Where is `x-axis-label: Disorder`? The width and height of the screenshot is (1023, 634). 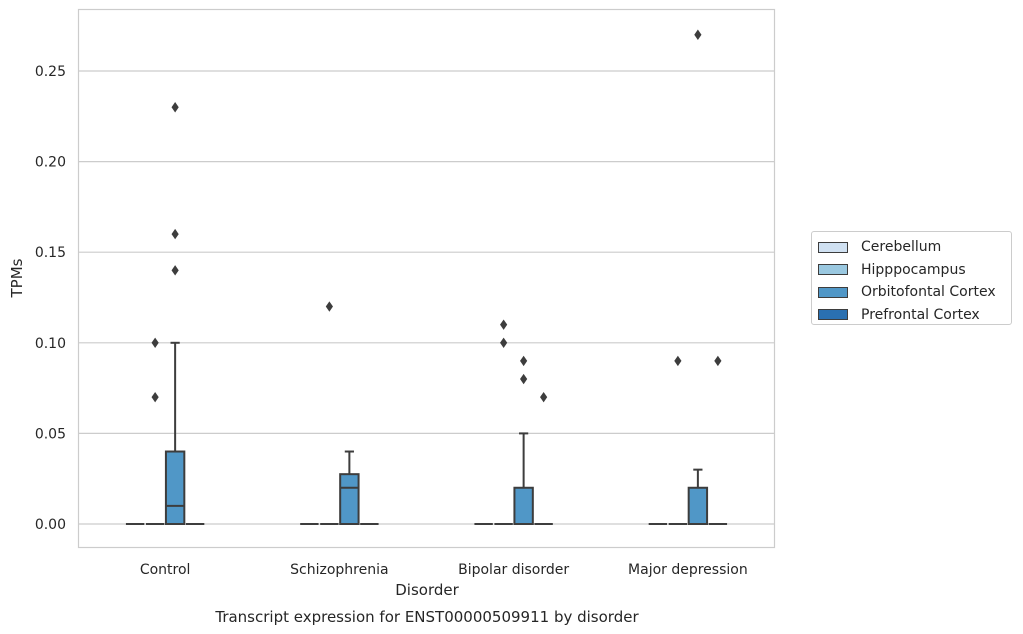
x-axis-label: Disorder is located at coordinates (427, 590).